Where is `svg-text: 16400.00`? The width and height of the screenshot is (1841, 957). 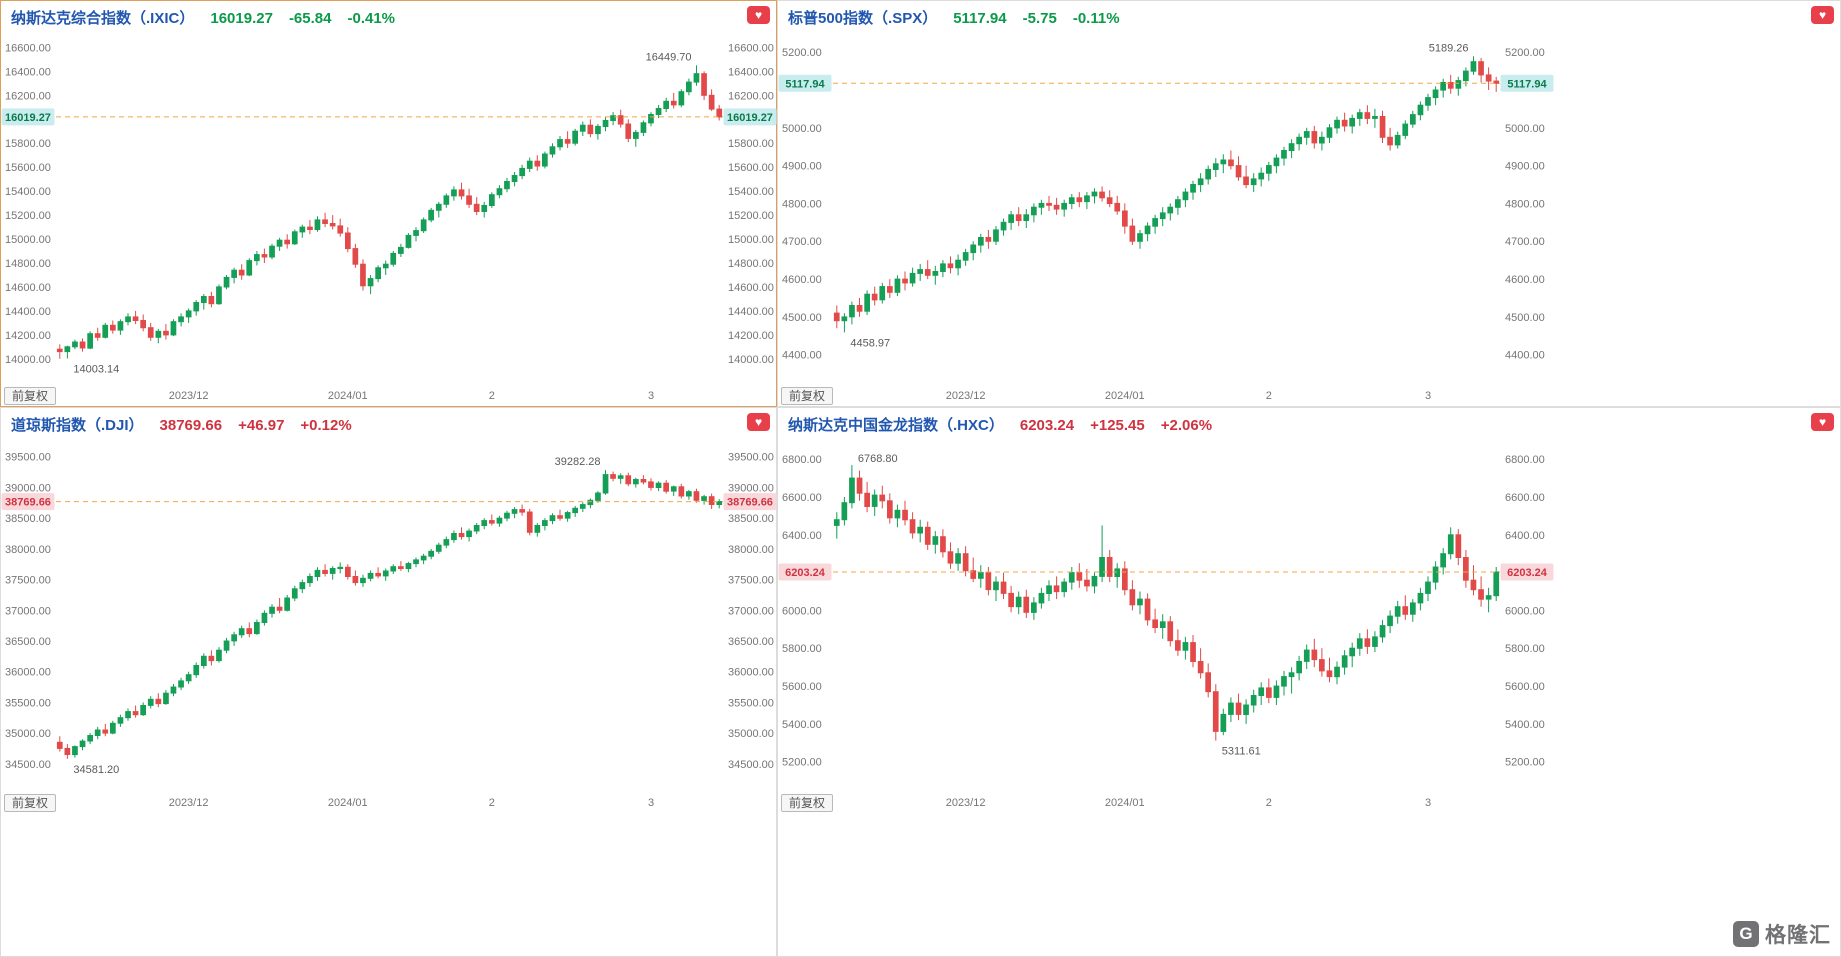 svg-text: 16400.00 is located at coordinates (28, 72).